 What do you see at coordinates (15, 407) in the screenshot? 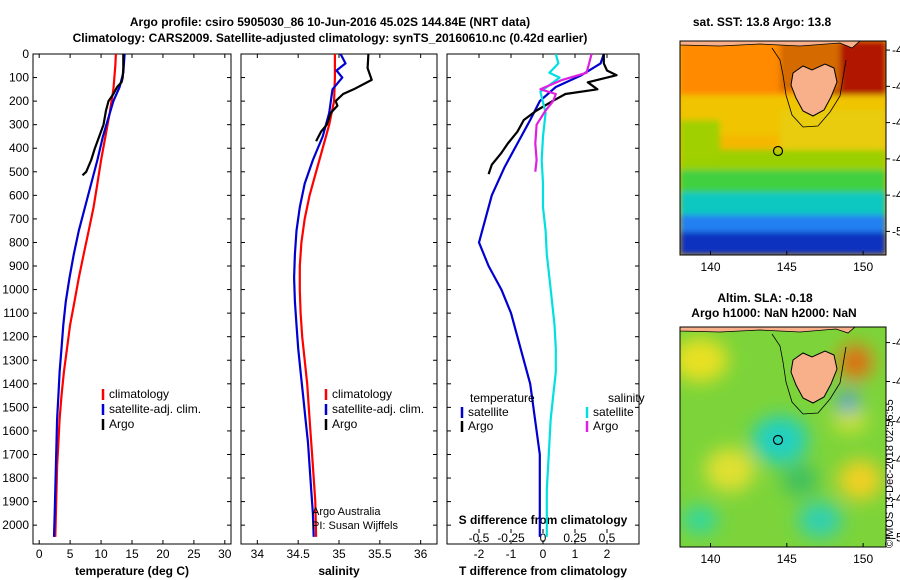
I see `y-tick-label: 1500` at bounding box center [15, 407].